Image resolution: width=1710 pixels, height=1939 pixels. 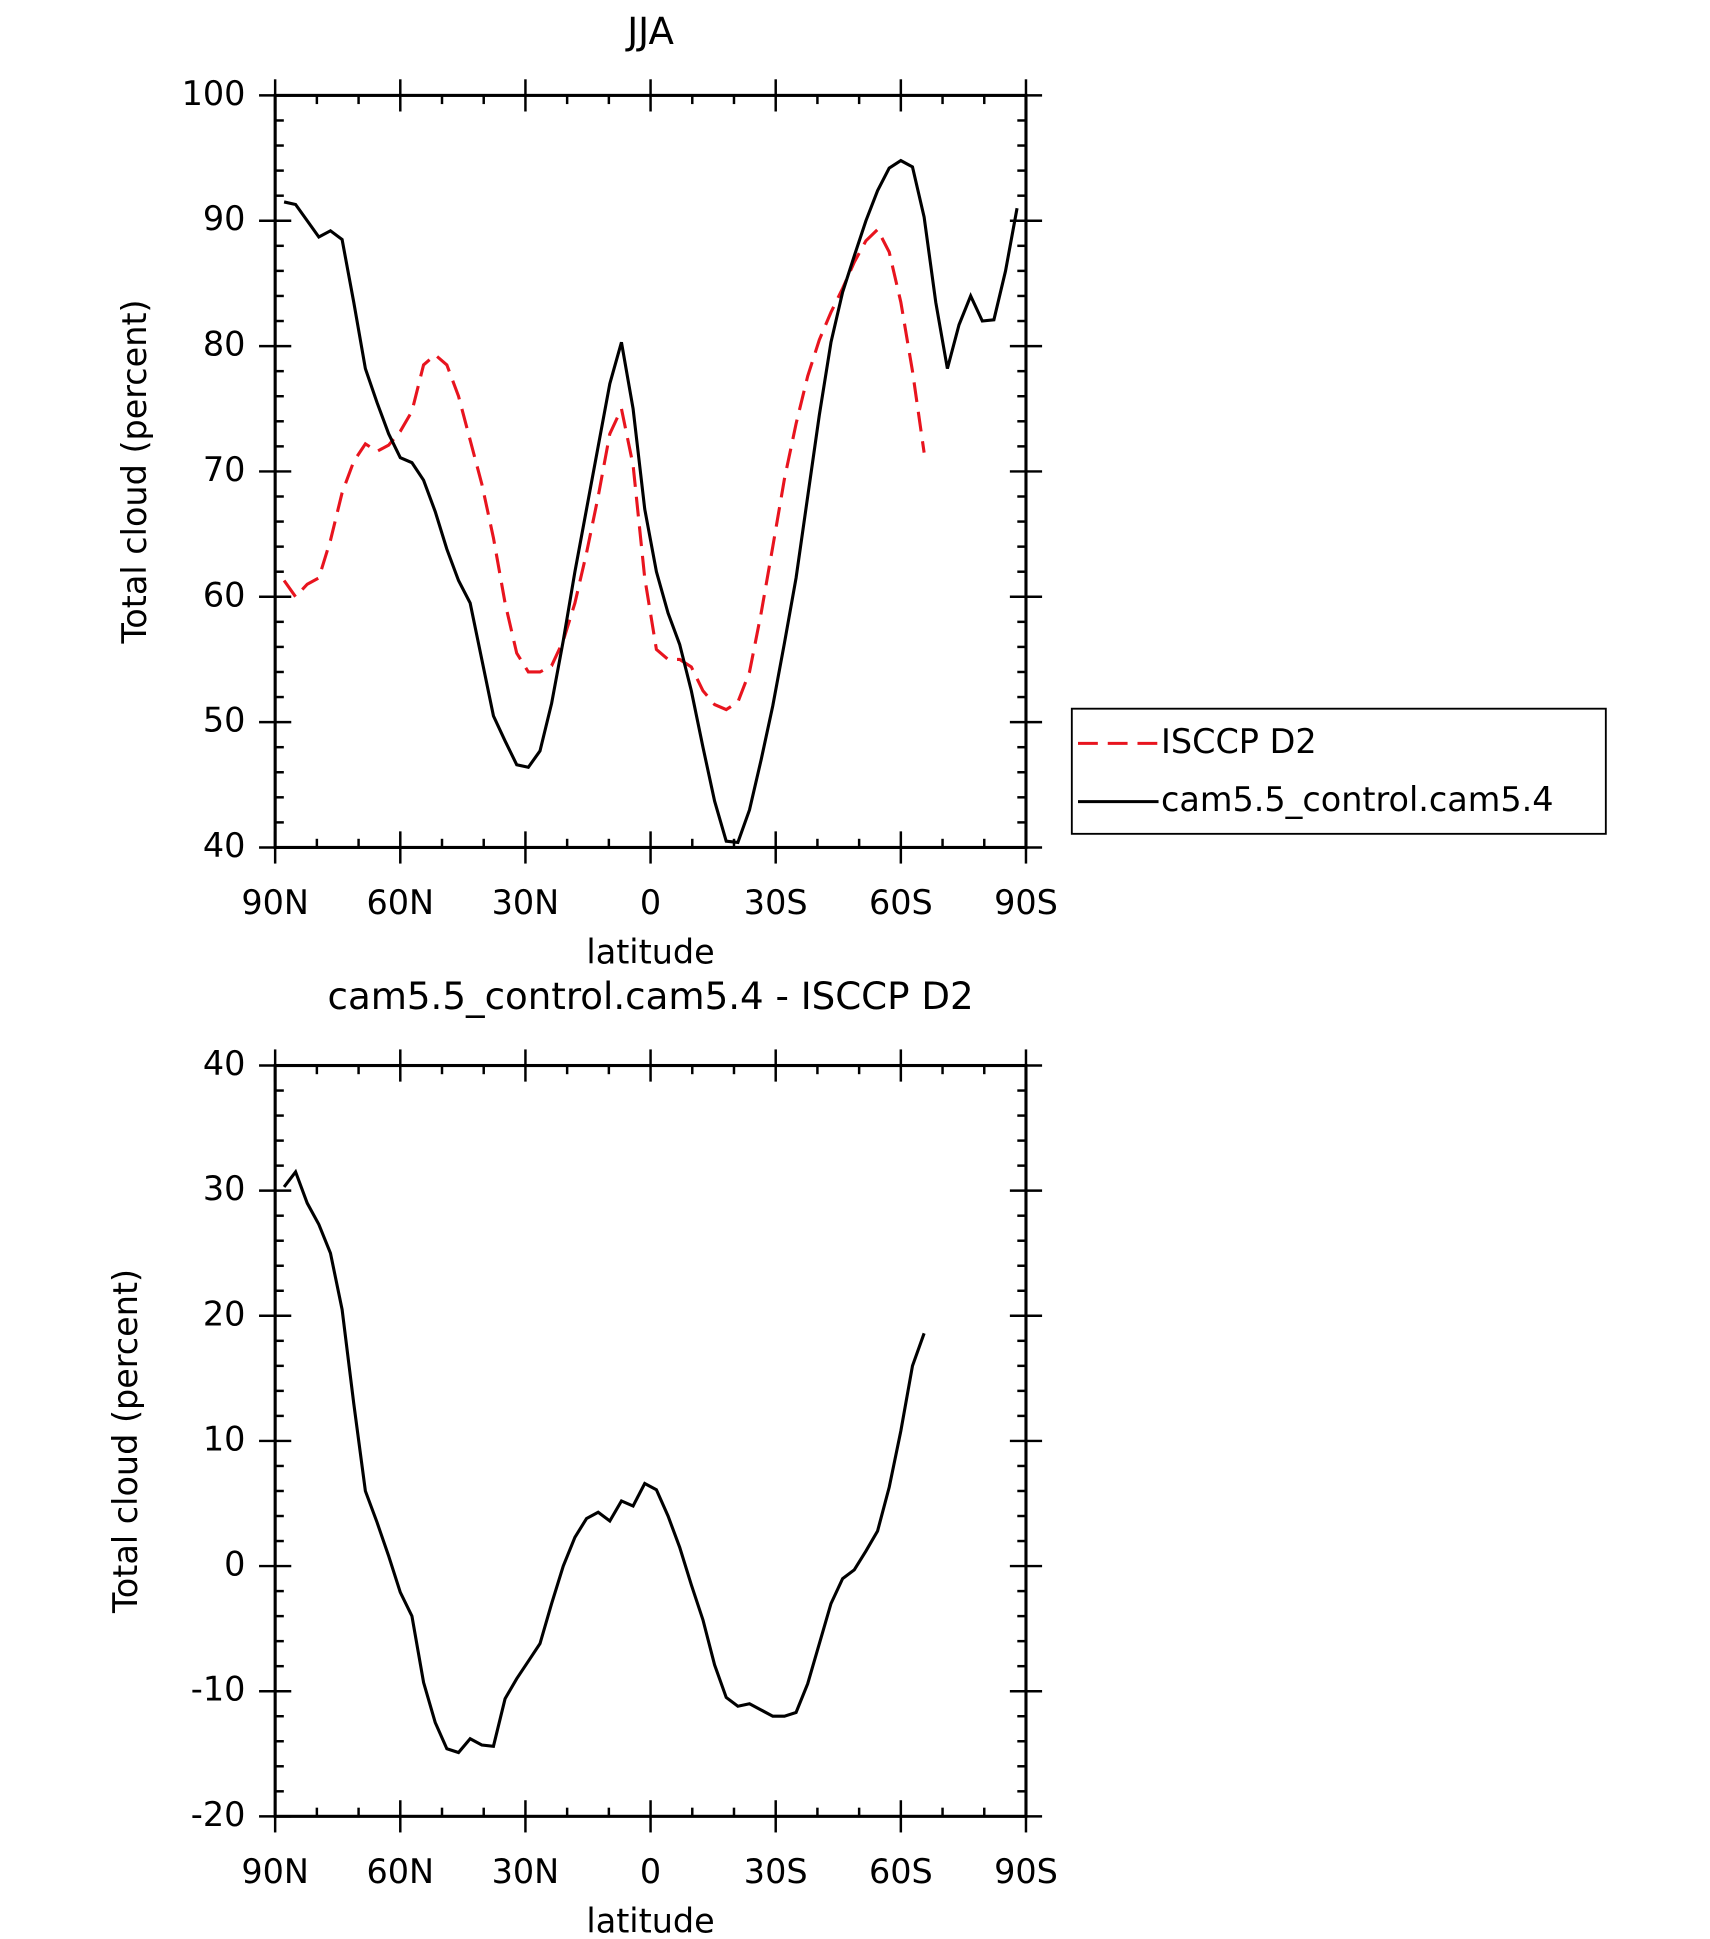 I want to click on y-tick-label: -10, so click(x=218, y=1689).